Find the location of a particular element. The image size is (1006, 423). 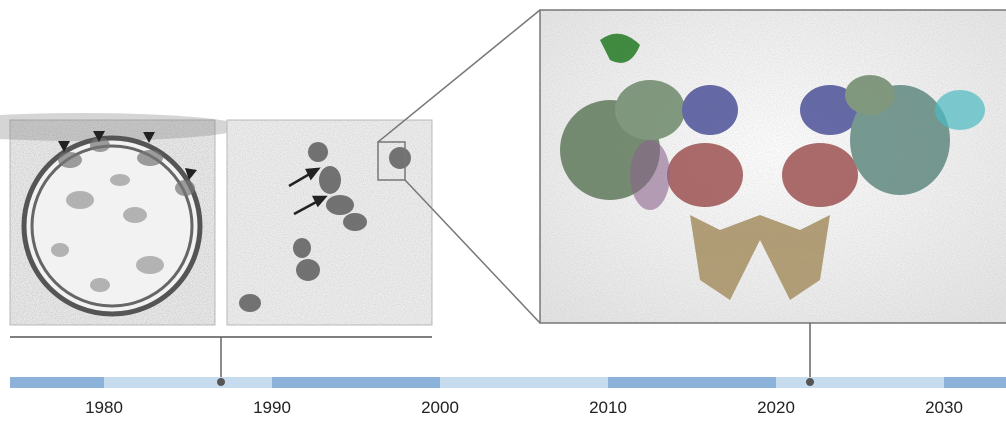

timeline-bar is located at coordinates (508, 382).